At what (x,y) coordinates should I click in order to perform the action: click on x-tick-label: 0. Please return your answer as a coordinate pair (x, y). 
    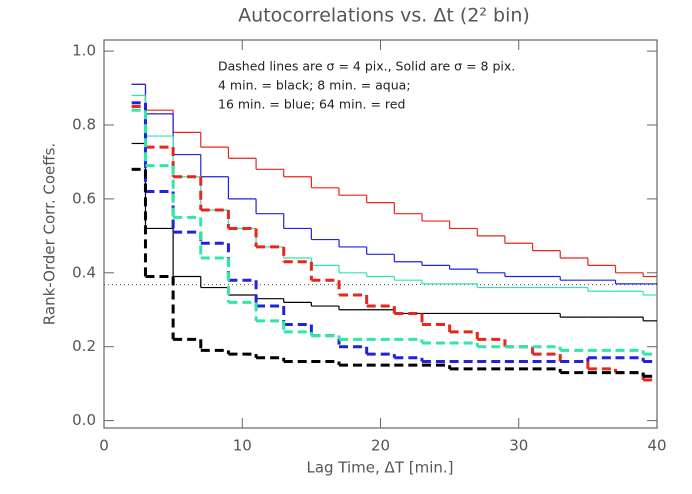
    Looking at the image, I should click on (104, 446).